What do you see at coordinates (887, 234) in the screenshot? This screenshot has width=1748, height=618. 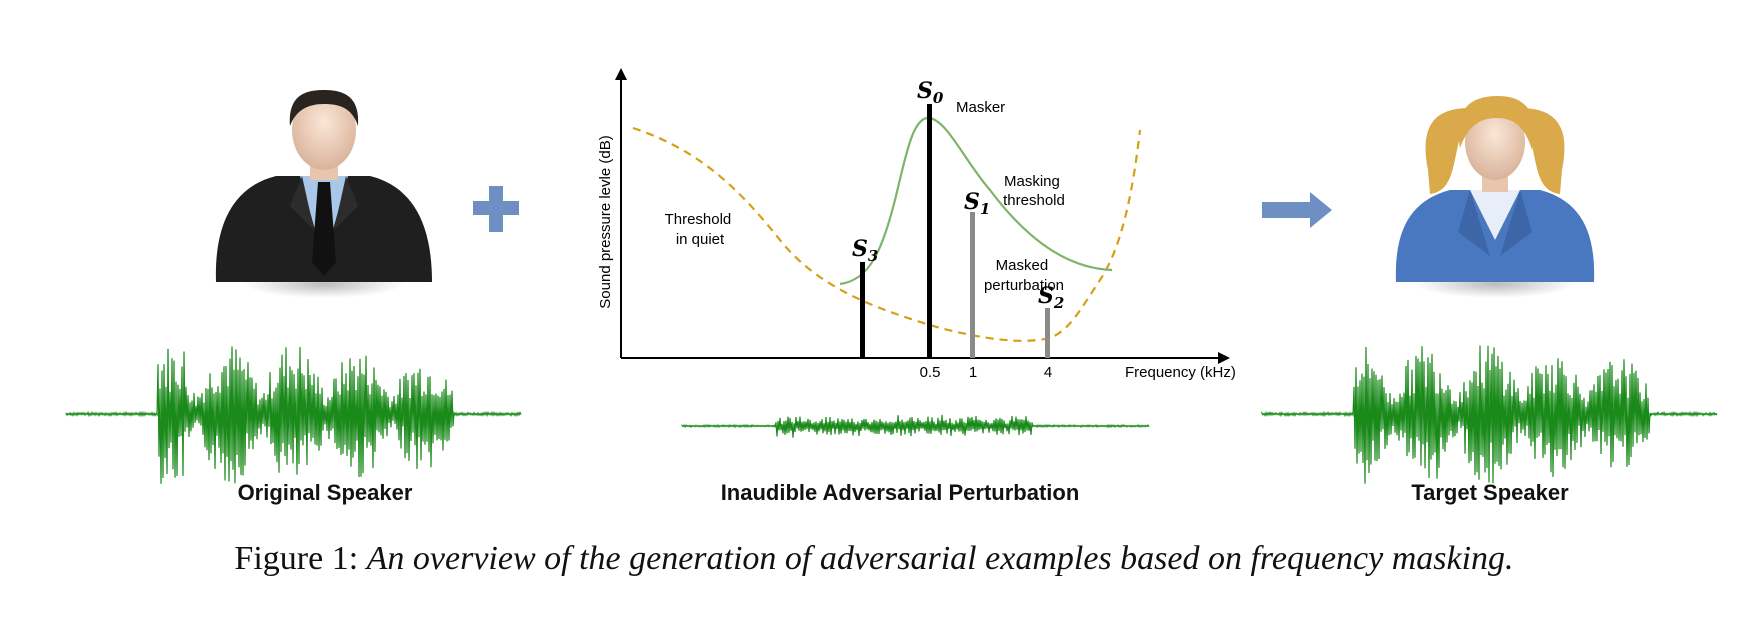 I see `threshold-in-quiet-curve` at bounding box center [887, 234].